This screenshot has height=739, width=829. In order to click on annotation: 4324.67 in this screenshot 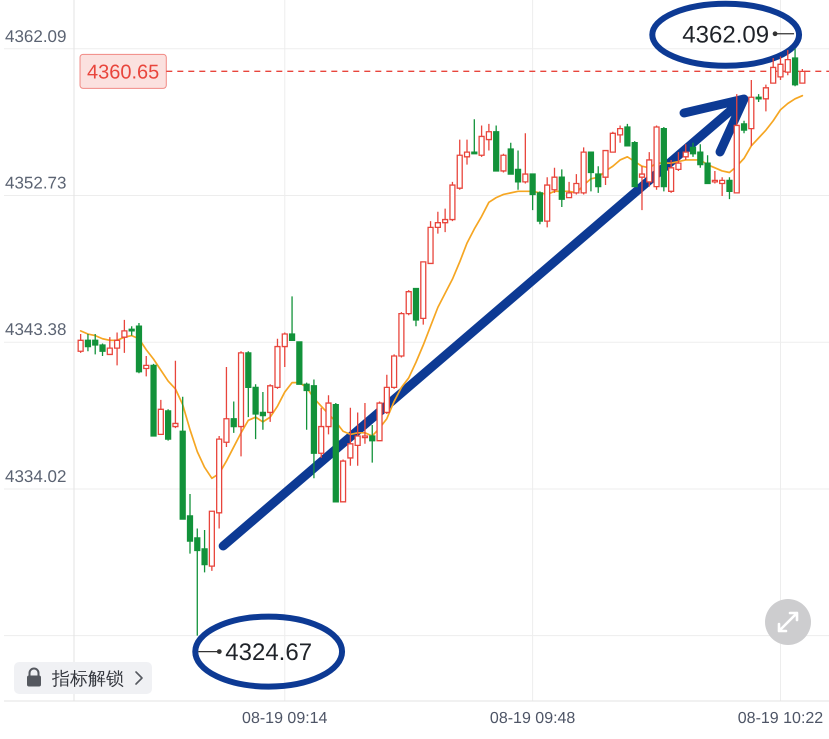, I will do `click(268, 652)`.